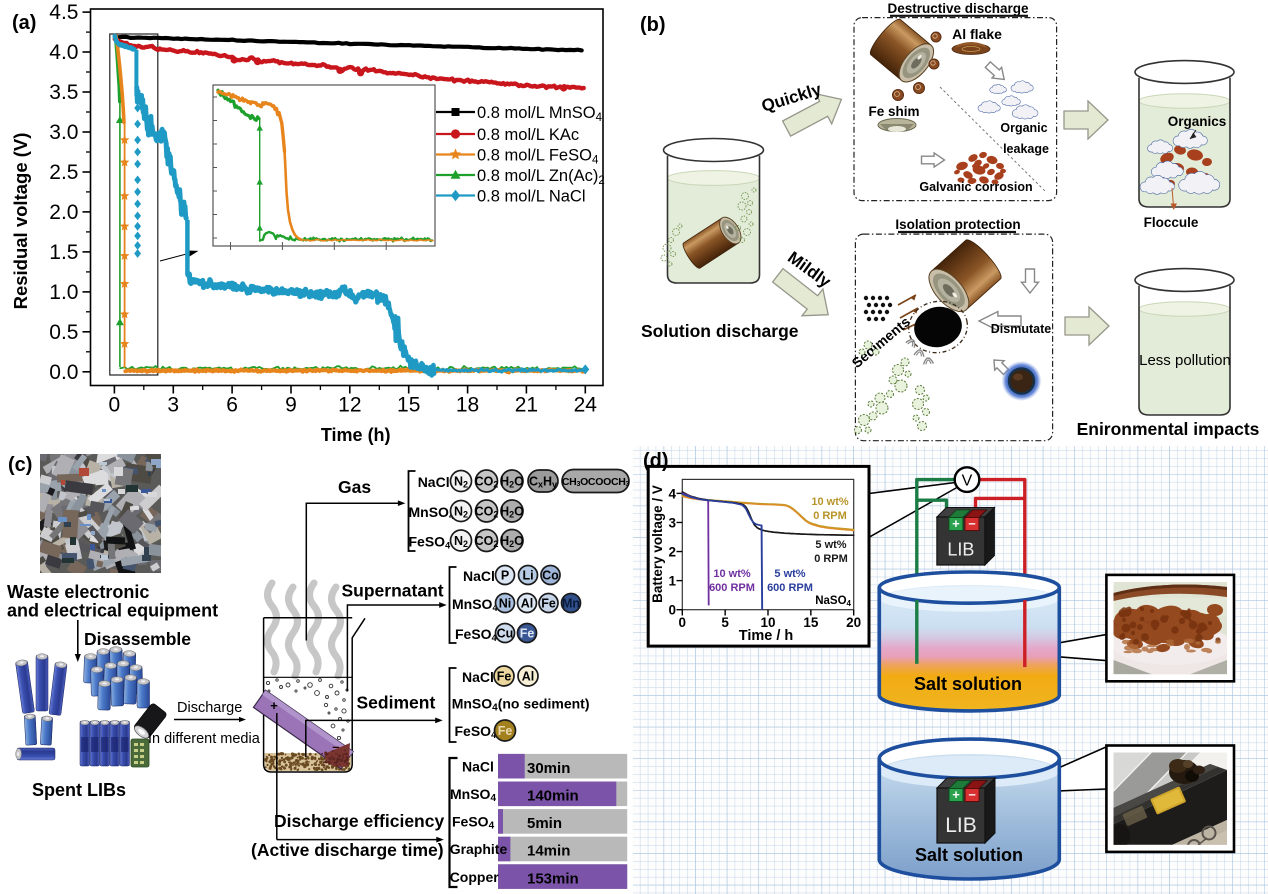 This screenshot has width=1268, height=894. Describe the element at coordinates (657, 544) in the screenshot. I see `svg-text: Battery voltage / V` at that location.